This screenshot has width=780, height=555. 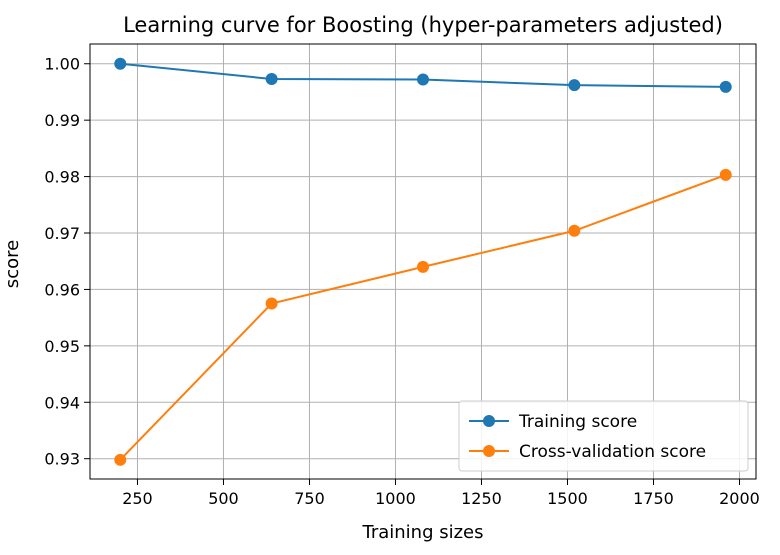 What do you see at coordinates (62, 402) in the screenshot?
I see `y-tick-label: 0.94` at bounding box center [62, 402].